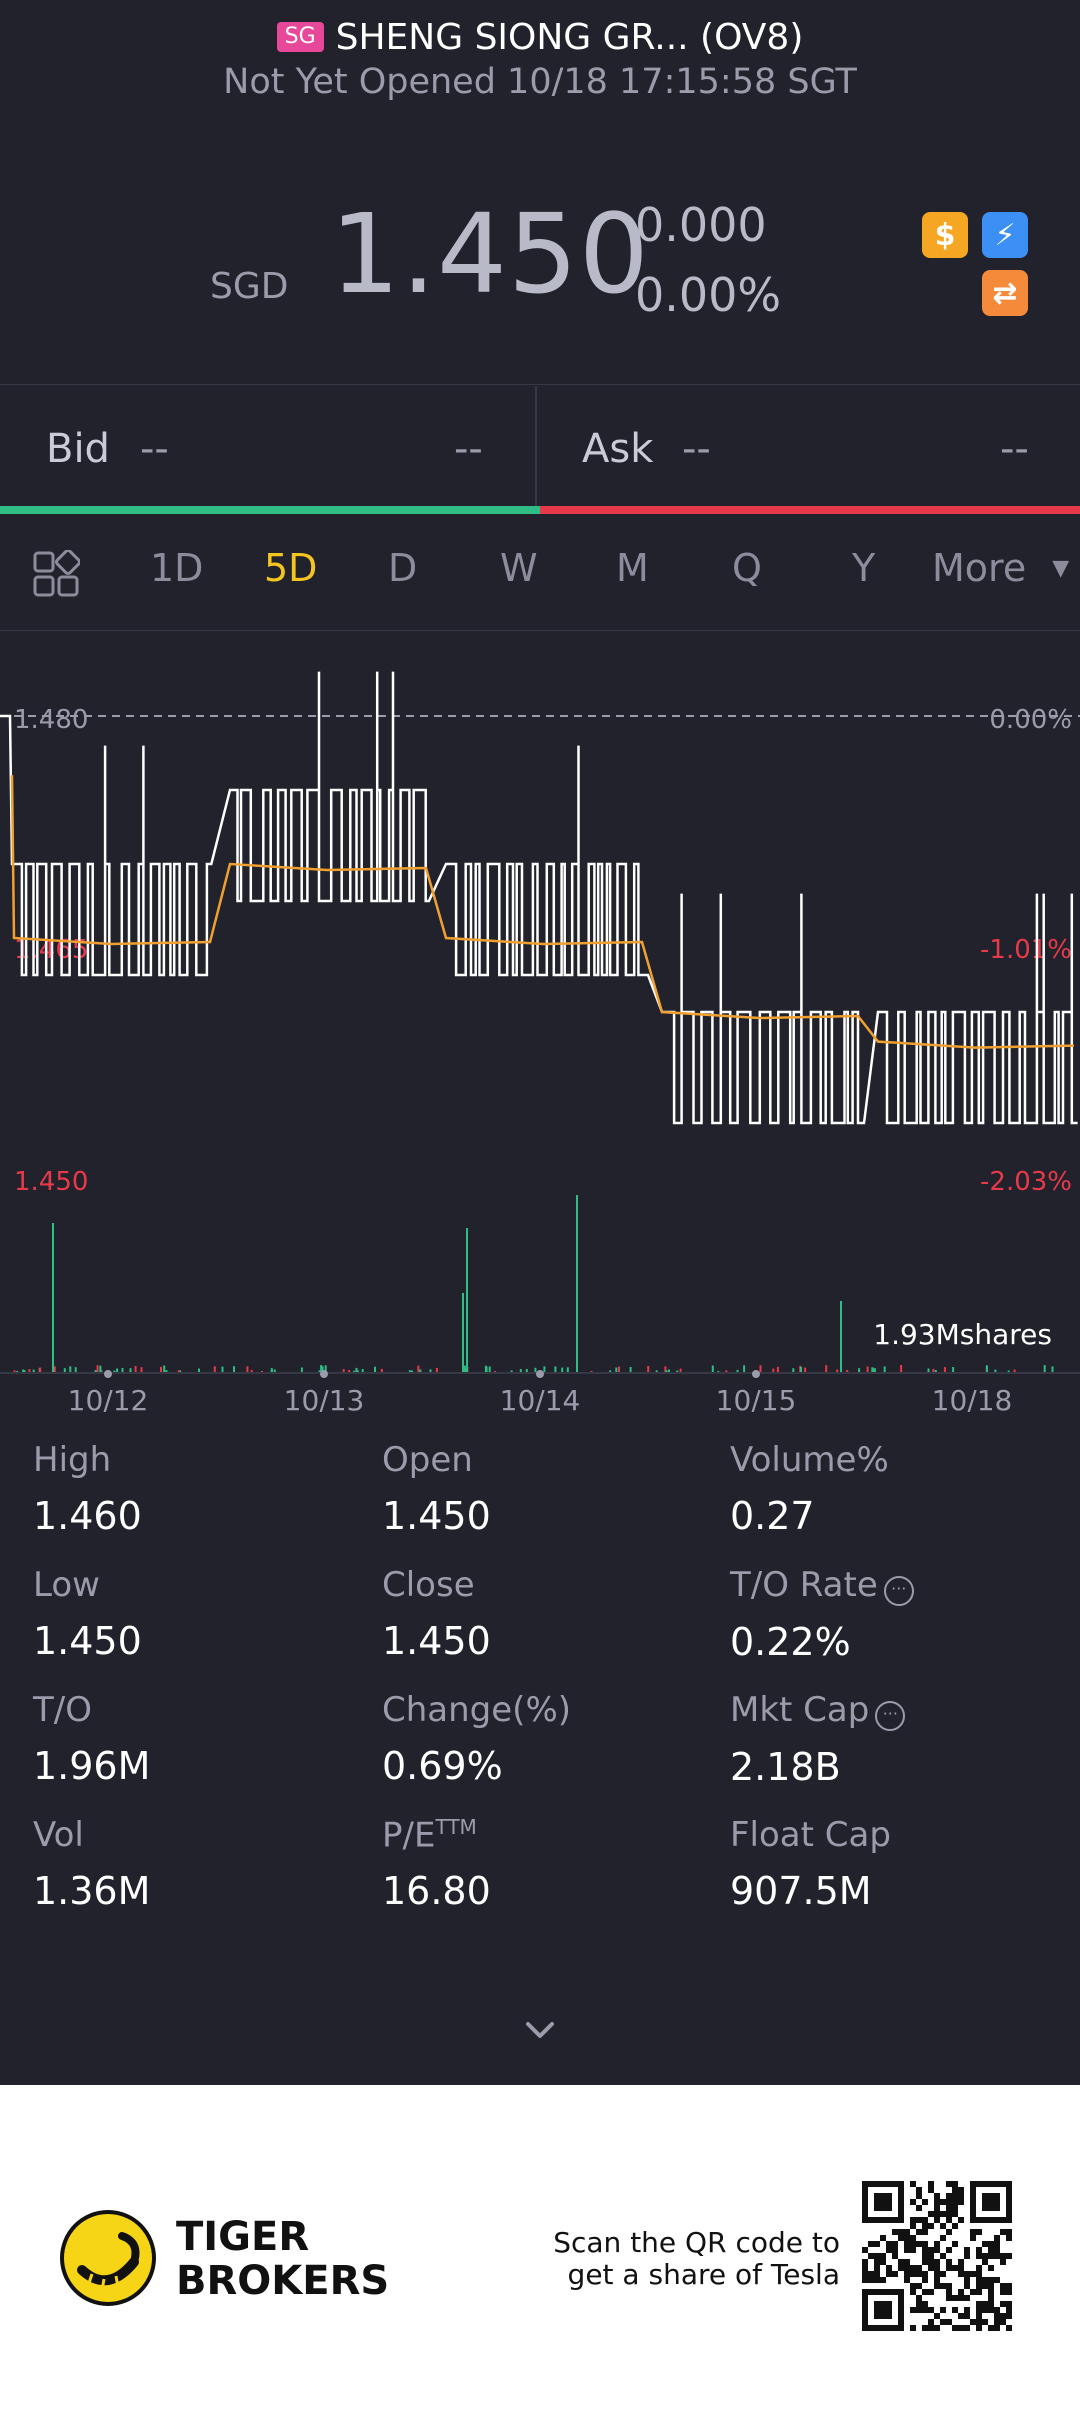  What do you see at coordinates (696, 449) in the screenshot?
I see `ask-price: --` at bounding box center [696, 449].